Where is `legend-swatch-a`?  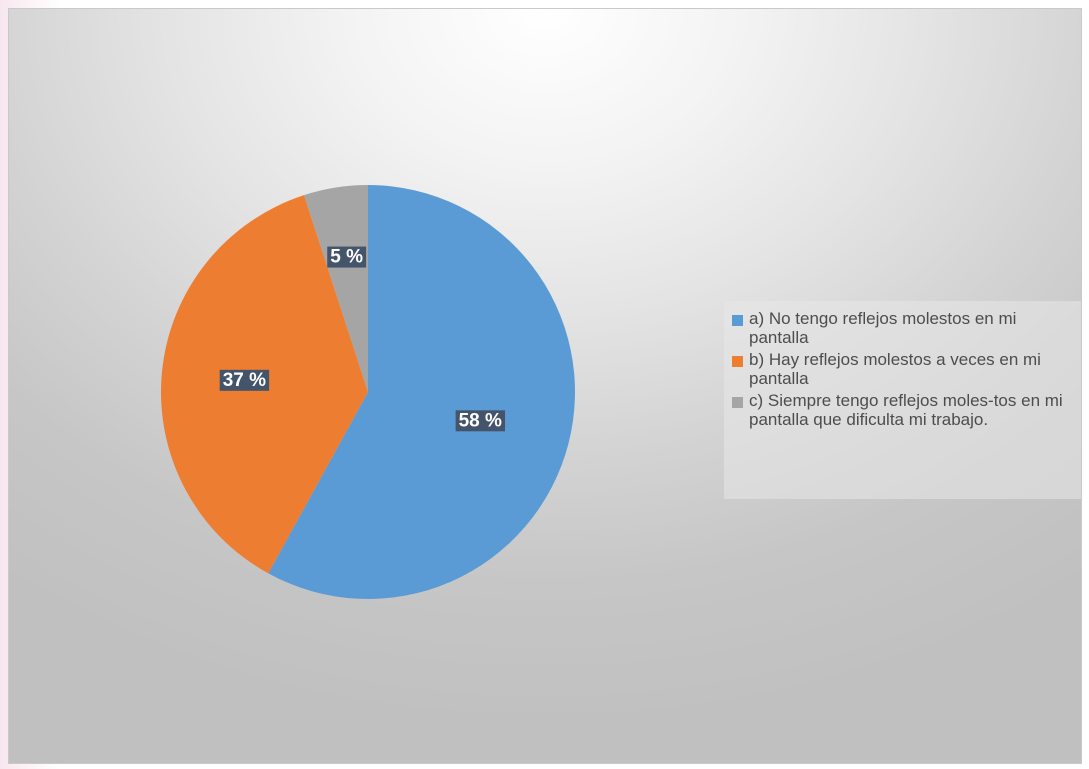 legend-swatch-a is located at coordinates (737, 320).